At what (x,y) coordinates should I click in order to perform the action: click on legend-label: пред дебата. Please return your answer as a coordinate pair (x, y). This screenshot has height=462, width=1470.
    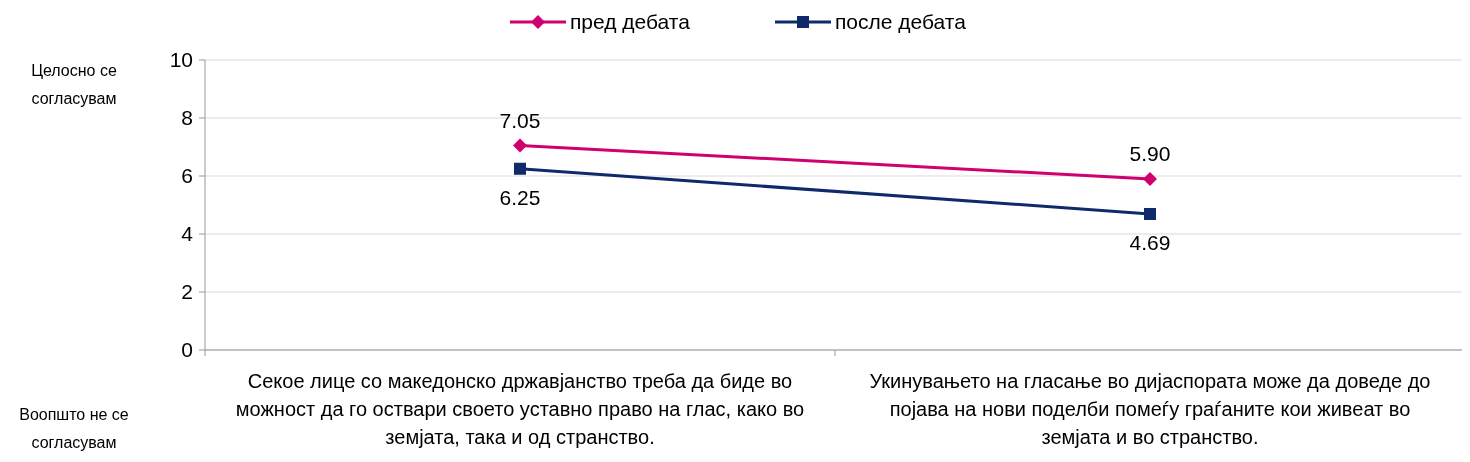
    Looking at the image, I should click on (630, 22).